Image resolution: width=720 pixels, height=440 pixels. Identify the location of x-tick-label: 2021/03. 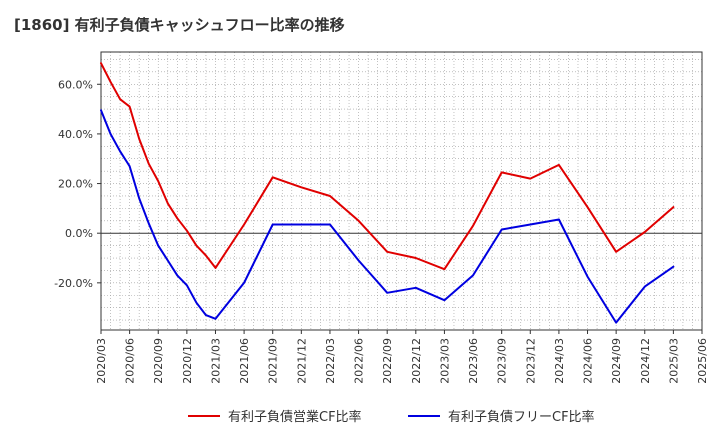
(215, 361).